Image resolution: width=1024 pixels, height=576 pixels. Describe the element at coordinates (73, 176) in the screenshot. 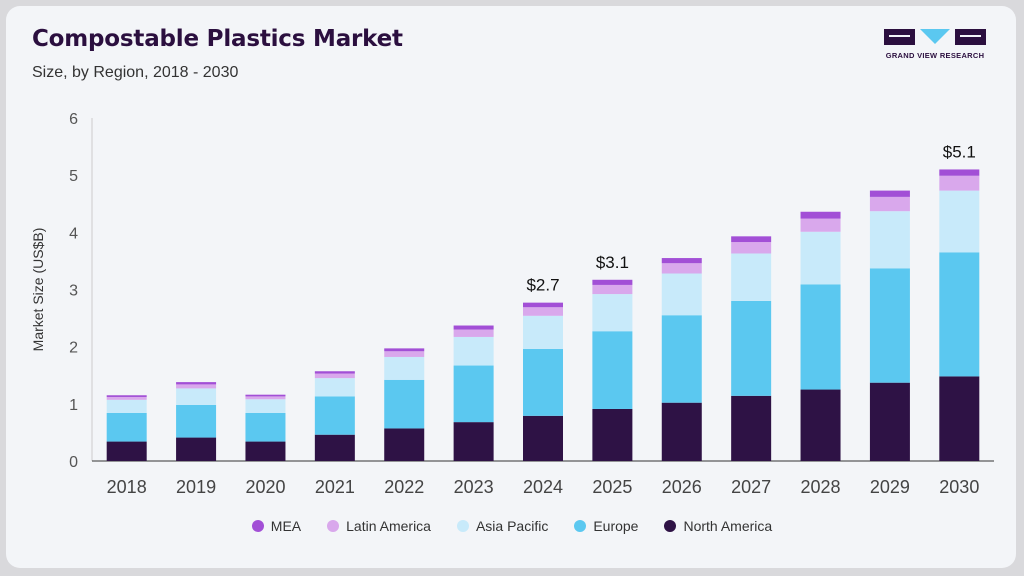

I see `y-tick-label: 5` at that location.